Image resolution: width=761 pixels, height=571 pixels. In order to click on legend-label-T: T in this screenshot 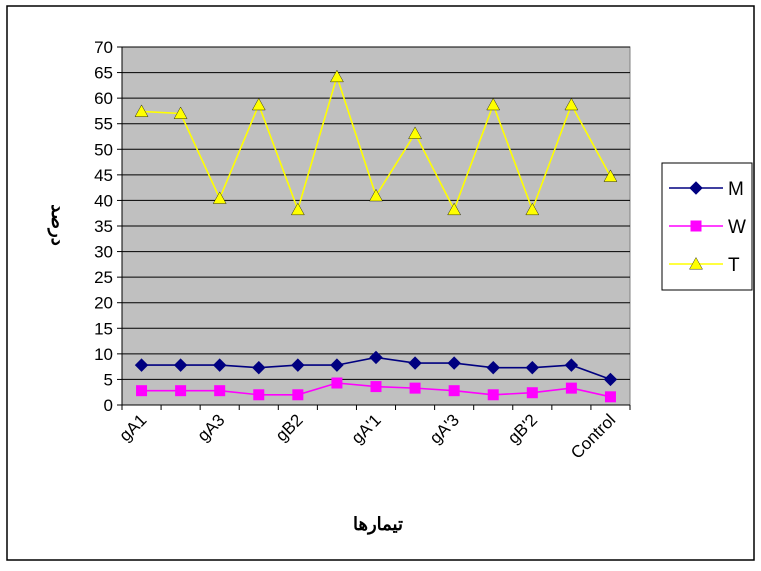, I will do `click(734, 265)`.